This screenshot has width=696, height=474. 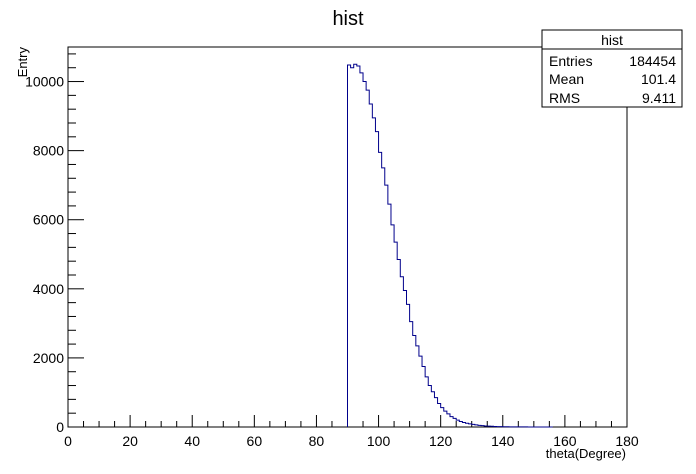 What do you see at coordinates (564, 98) in the screenshot?
I see `stats-rms-label: RMS` at bounding box center [564, 98].